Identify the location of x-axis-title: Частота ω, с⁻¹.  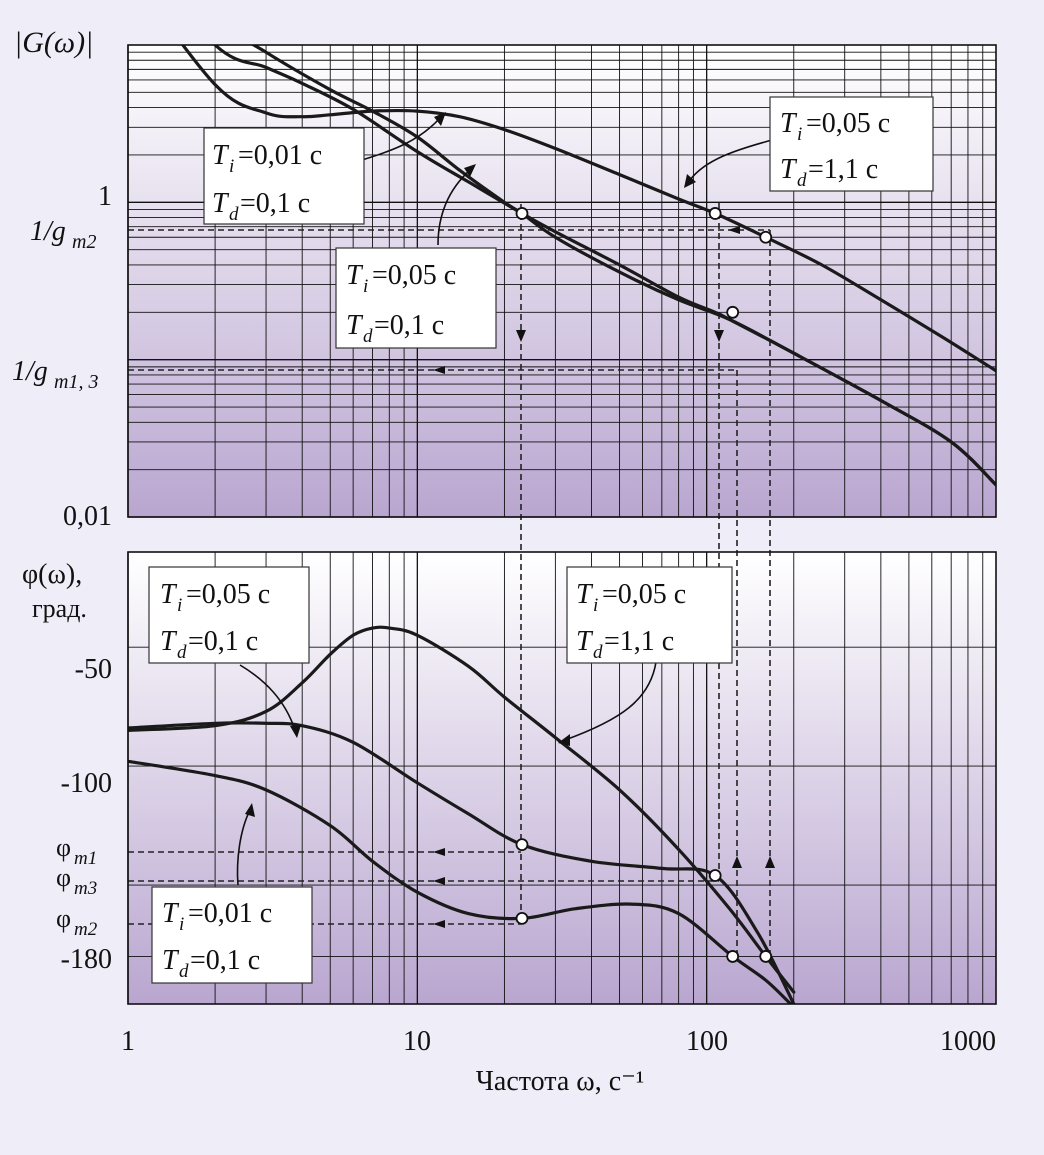
(560, 1081).